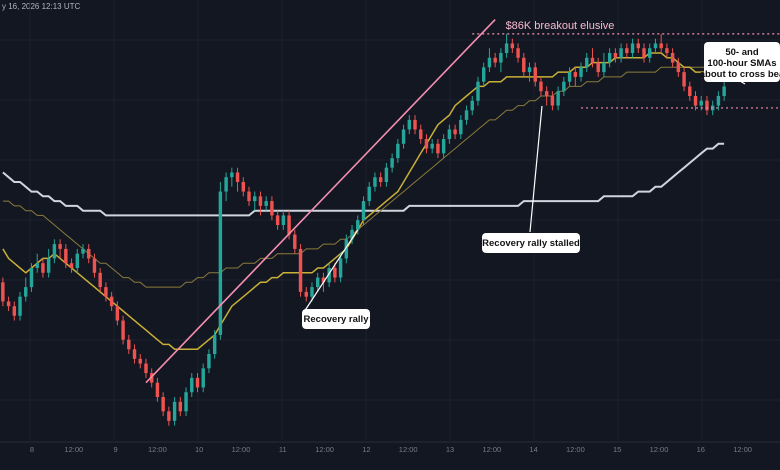 This screenshot has width=780, height=470. I want to click on x-tick-label: 11, so click(283, 449).